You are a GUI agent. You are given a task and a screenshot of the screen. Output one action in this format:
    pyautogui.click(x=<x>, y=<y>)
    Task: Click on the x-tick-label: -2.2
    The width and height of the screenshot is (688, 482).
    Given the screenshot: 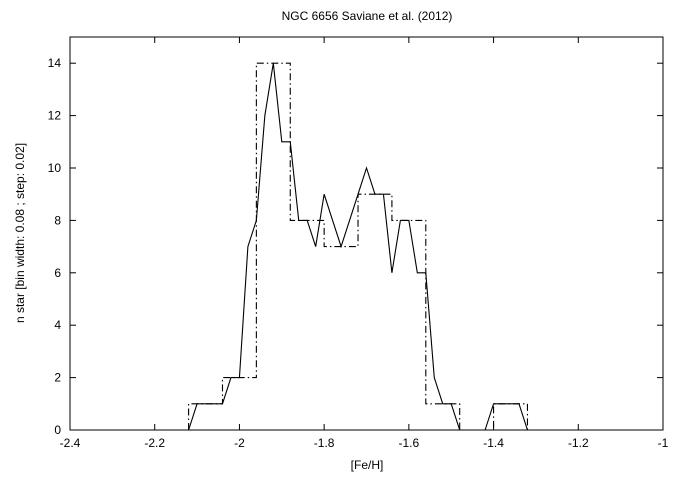 What is the action you would take?
    pyautogui.click(x=154, y=443)
    